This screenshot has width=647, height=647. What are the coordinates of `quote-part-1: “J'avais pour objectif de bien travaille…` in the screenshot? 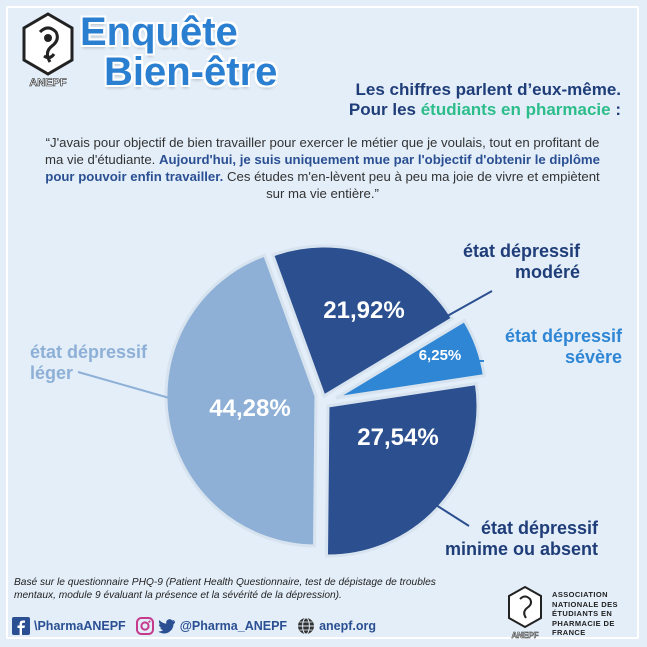 It's located at (322, 151).